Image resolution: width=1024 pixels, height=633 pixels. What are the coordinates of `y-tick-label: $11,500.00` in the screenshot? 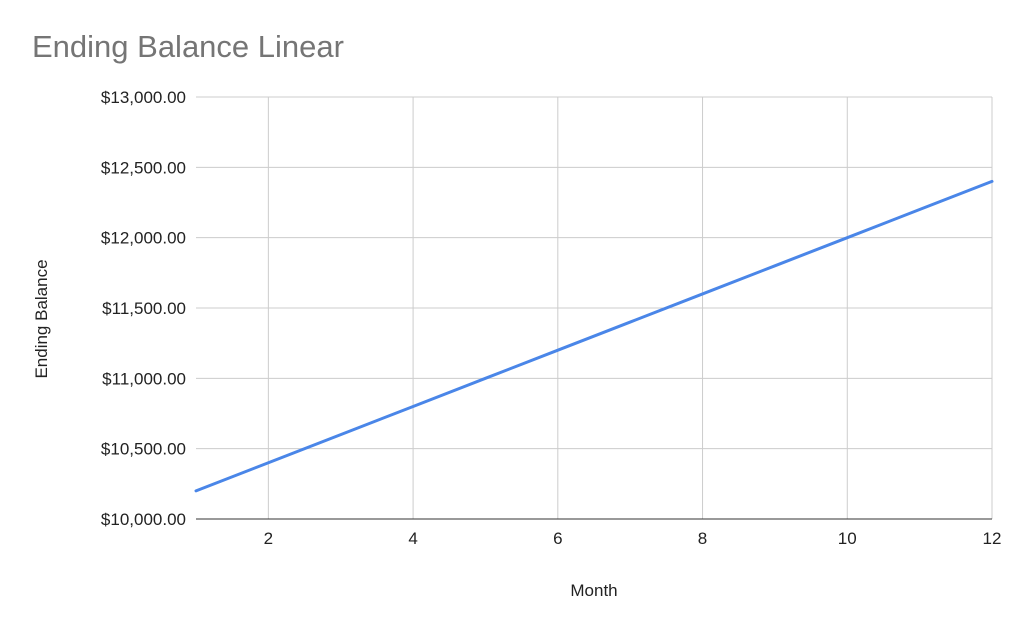 It's located at (144, 308).